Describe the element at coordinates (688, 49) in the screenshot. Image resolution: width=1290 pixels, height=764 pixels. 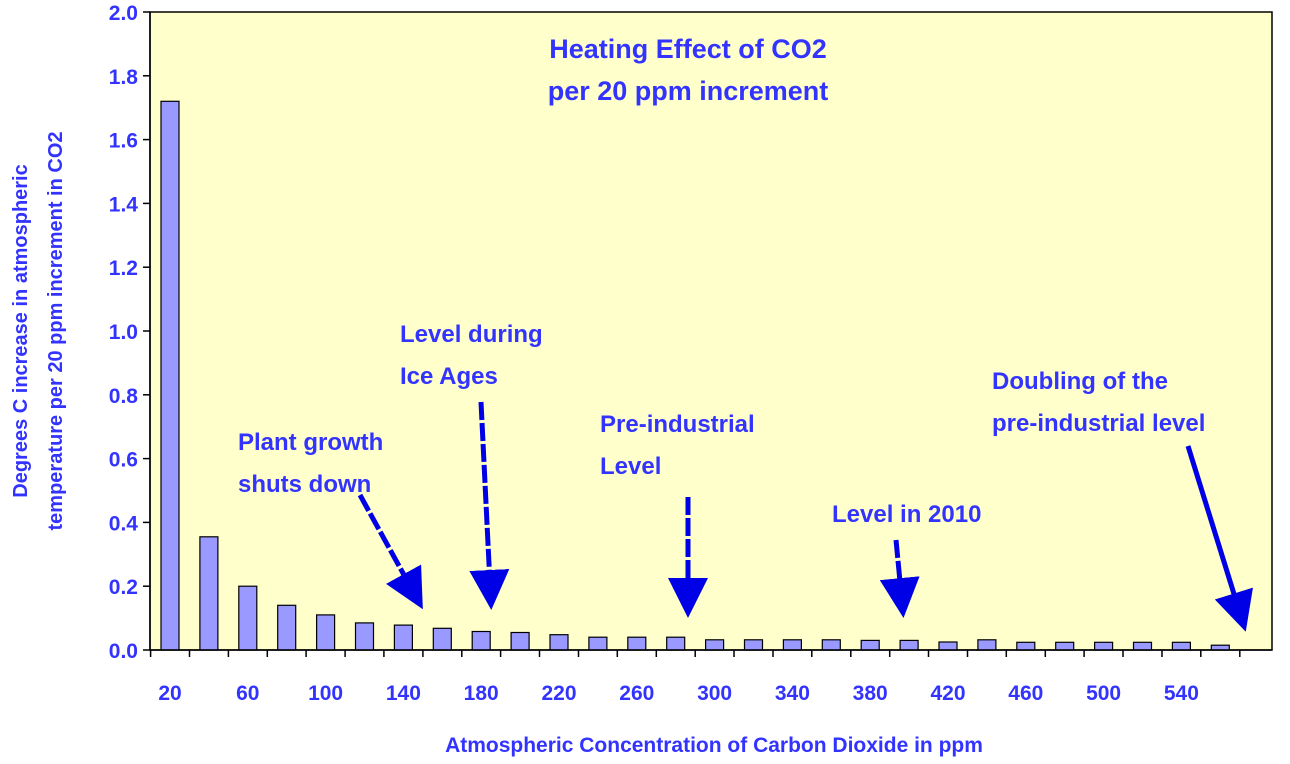
I see `chart-title: Heating Effect of CO2` at that location.